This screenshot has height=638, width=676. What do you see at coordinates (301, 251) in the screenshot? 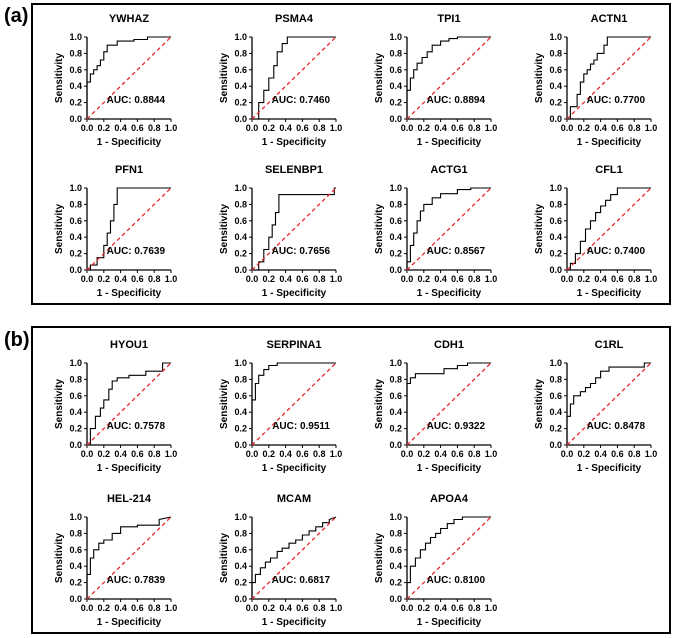
I see `auc-label: AUC: 0.7656` at bounding box center [301, 251].